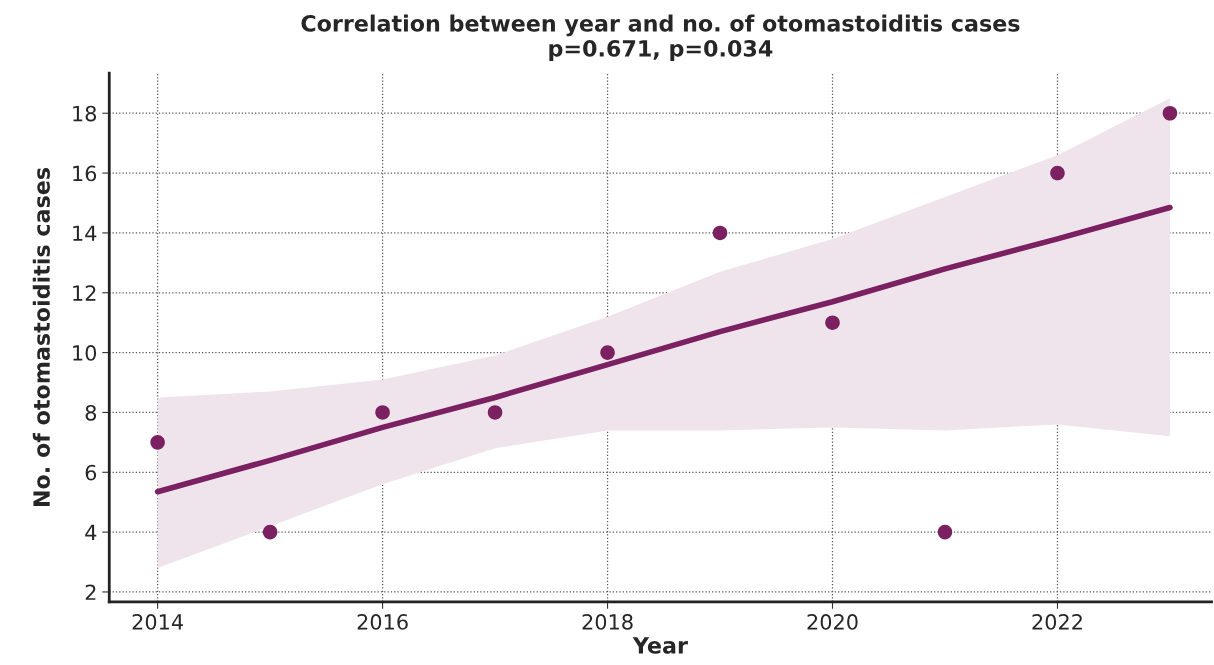  I want to click on y-tick-label: 10, so click(85, 353).